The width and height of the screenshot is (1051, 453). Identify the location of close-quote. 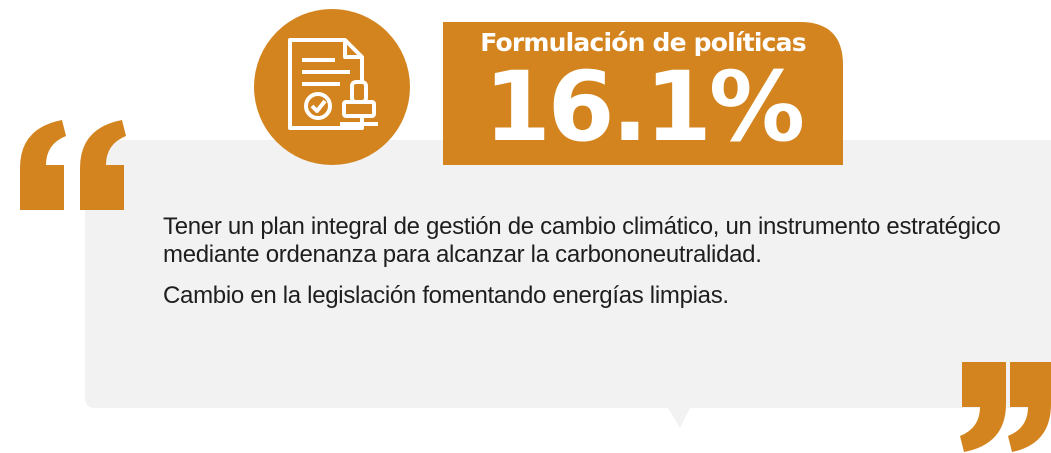
(1005, 407).